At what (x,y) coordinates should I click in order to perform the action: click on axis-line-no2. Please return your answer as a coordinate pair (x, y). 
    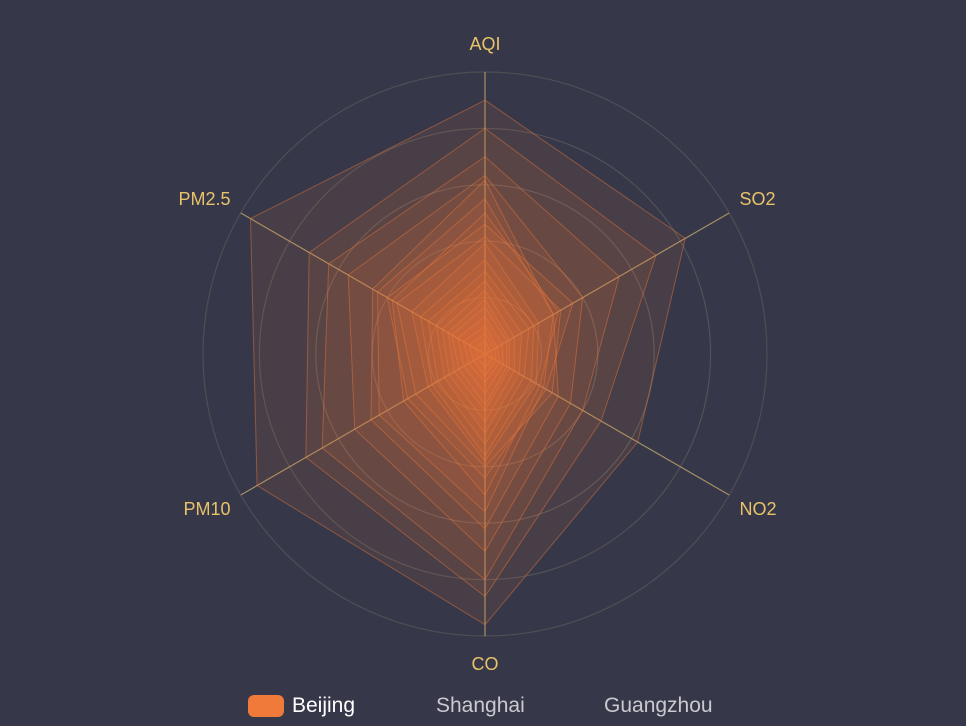
    Looking at the image, I should click on (607, 424).